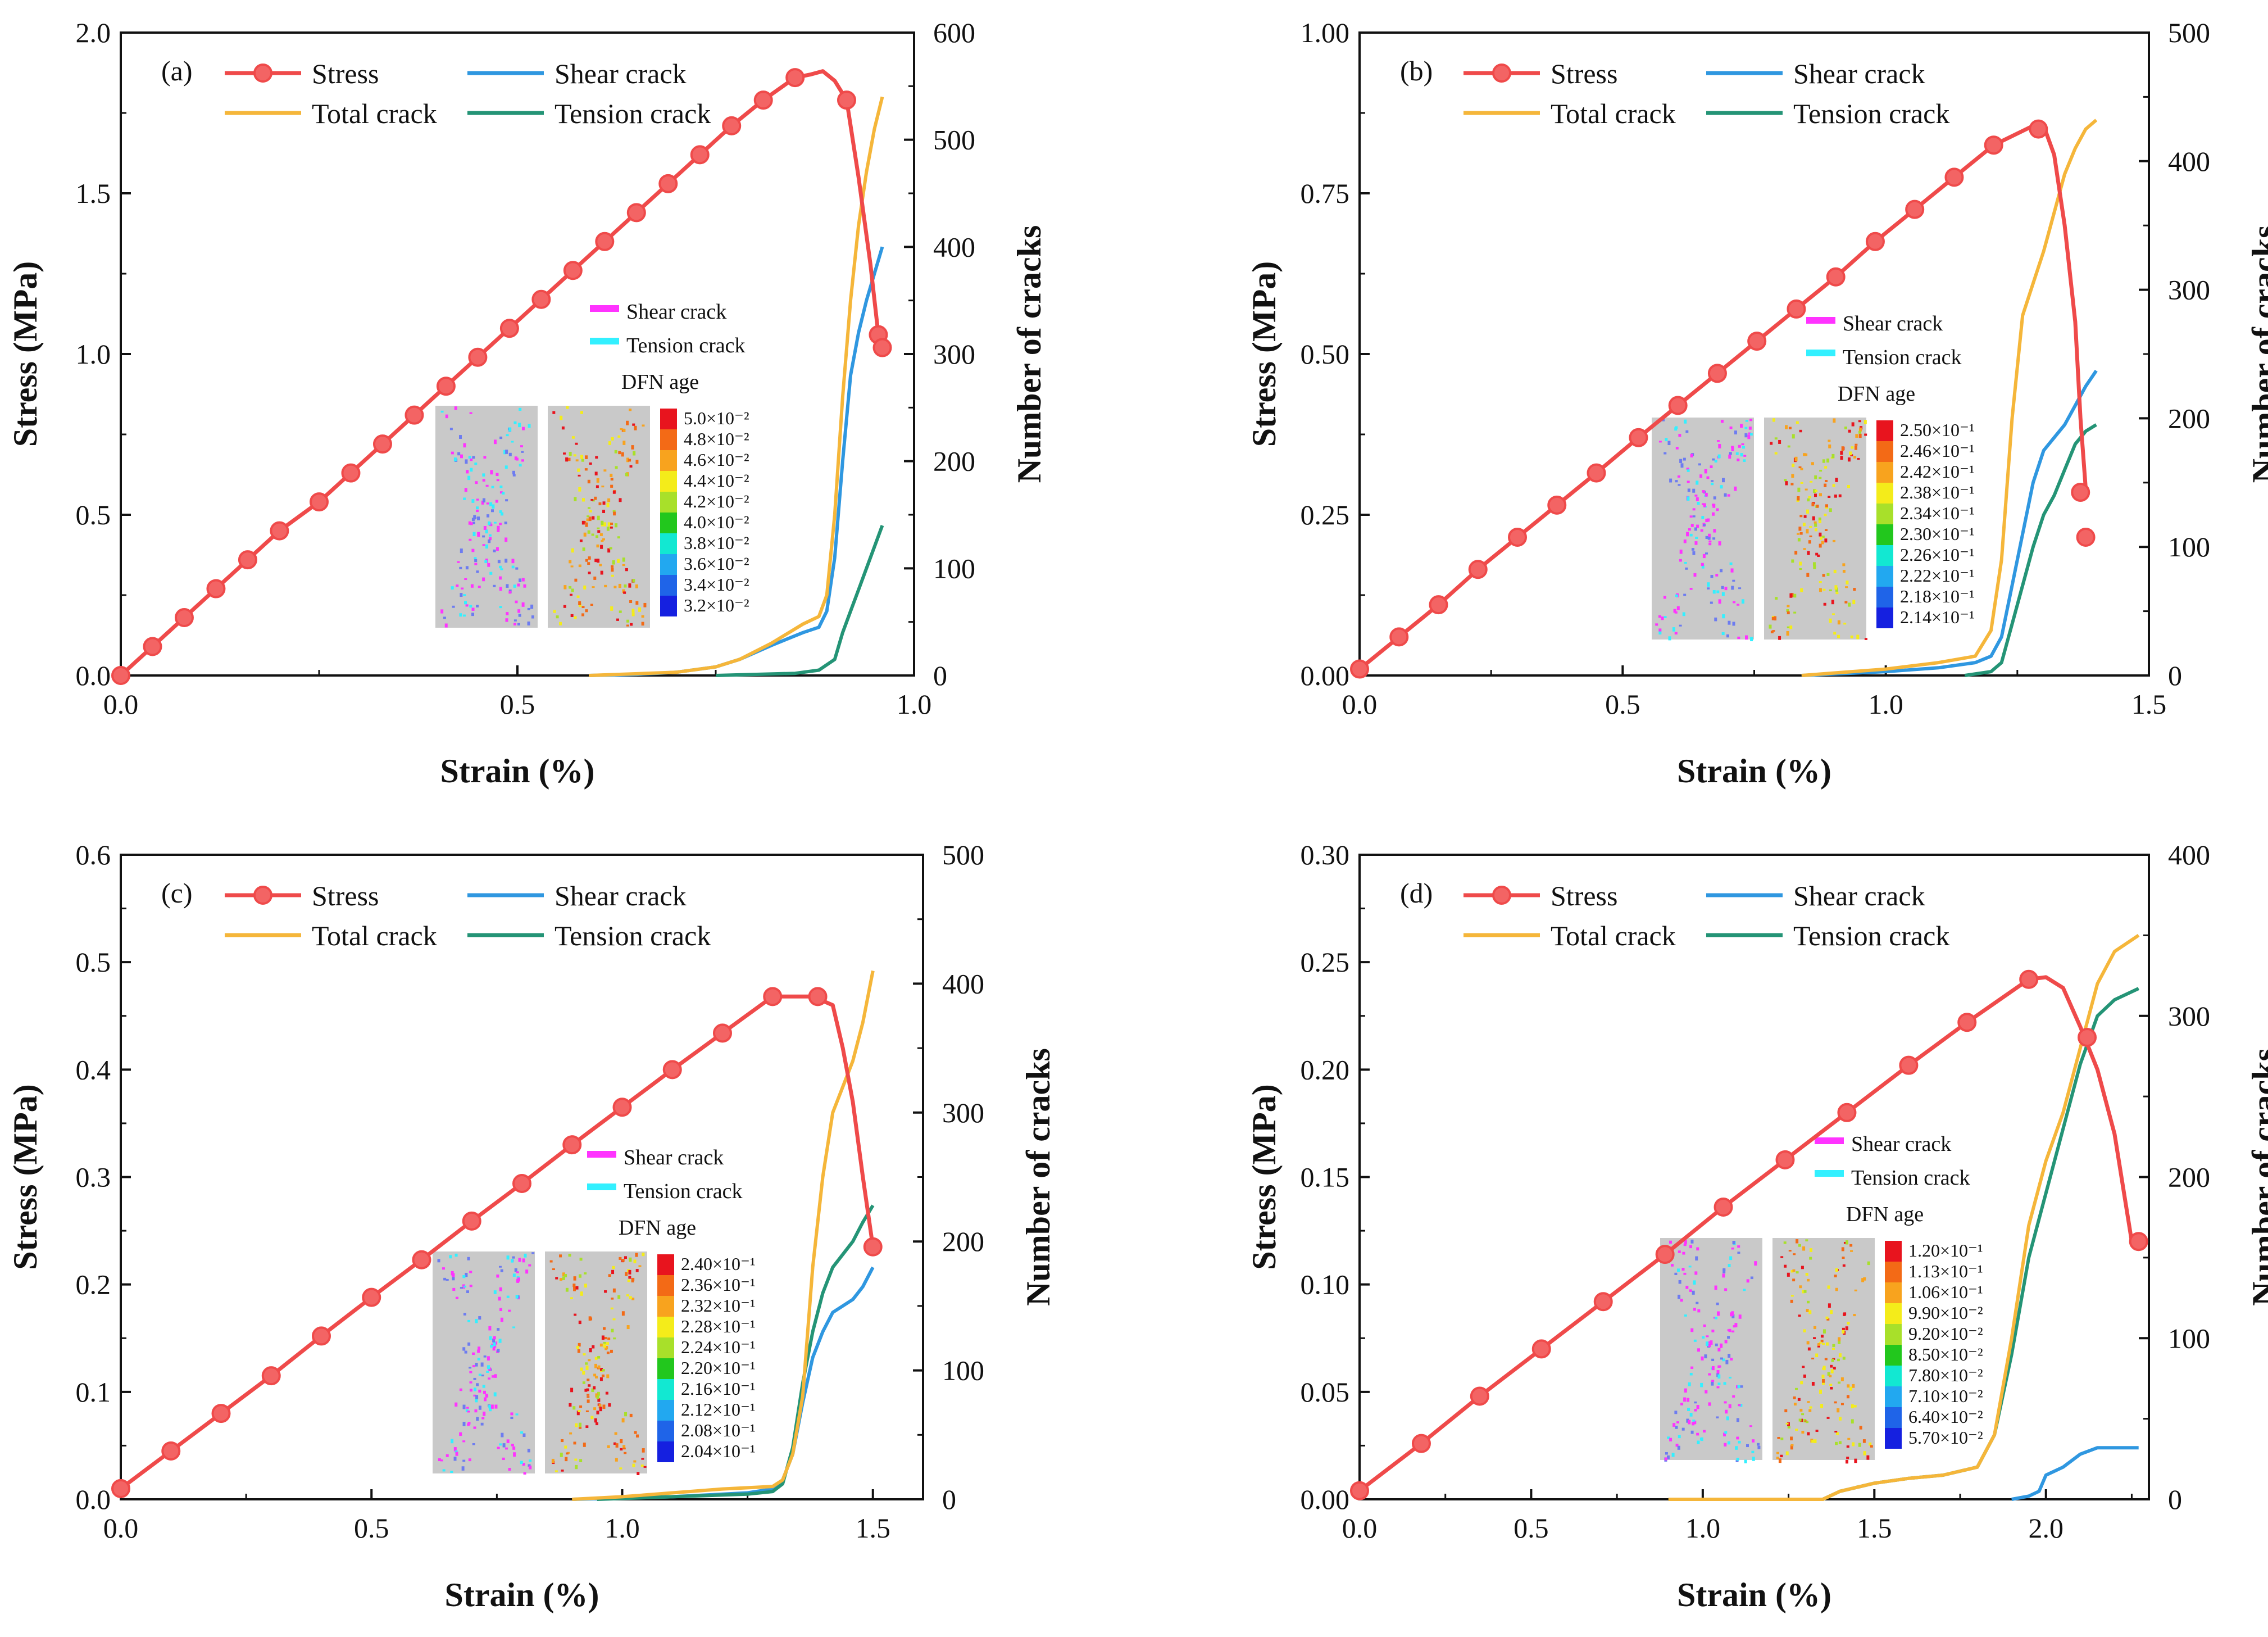 The height and width of the screenshot is (1637, 2268). What do you see at coordinates (93, 354) in the screenshot?
I see `y-tick-label: 1.0` at bounding box center [93, 354].